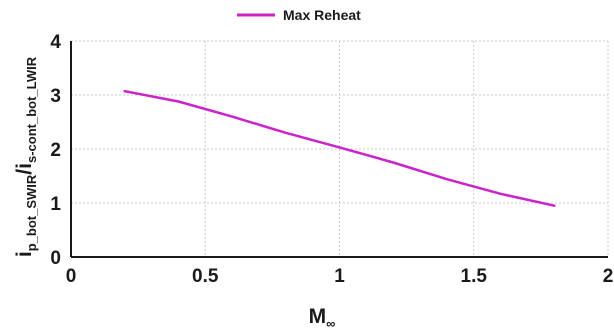  Describe the element at coordinates (55, 150) in the screenshot. I see `y-tick-label: 2` at that location.